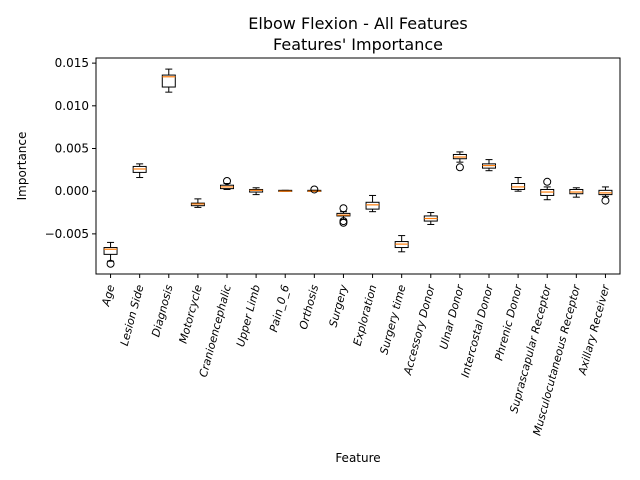 The width and height of the screenshot is (640, 480). I want to click on x-axis-label: Feature, so click(357, 458).